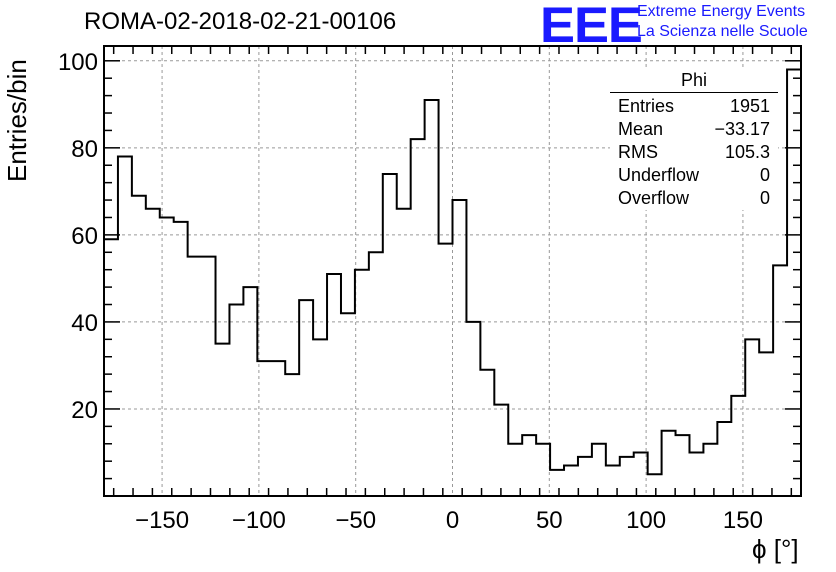  What do you see at coordinates (638, 152) in the screenshot?
I see `stats-label: RMS` at bounding box center [638, 152].